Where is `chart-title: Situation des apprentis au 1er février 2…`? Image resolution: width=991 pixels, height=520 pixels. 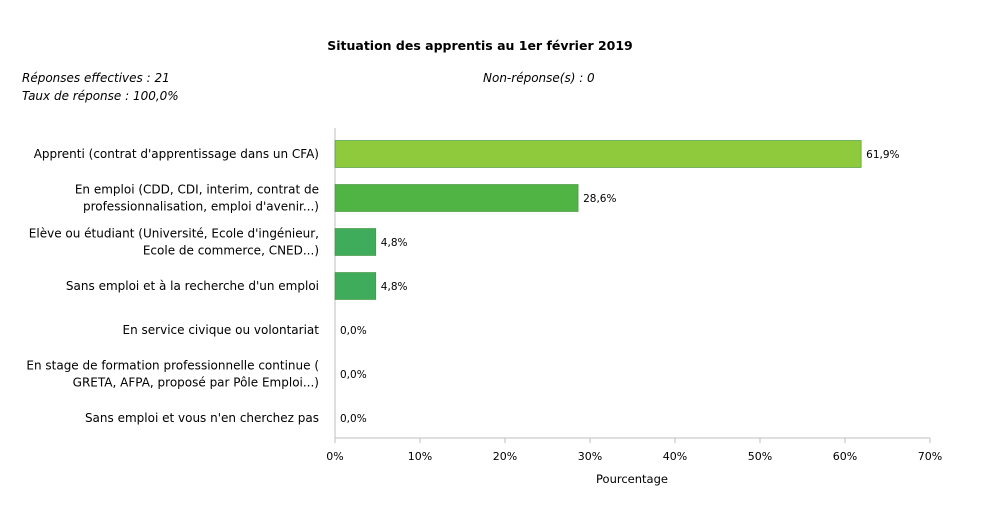
chart-title: Situation des apprentis au 1er février 2… is located at coordinates (480, 45).